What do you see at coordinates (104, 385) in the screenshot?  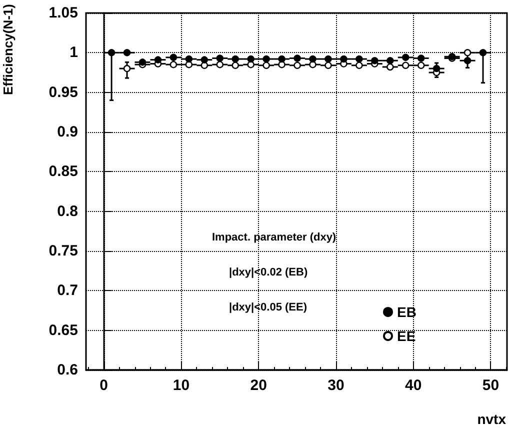 I see `x-tick-label: 0` at bounding box center [104, 385].